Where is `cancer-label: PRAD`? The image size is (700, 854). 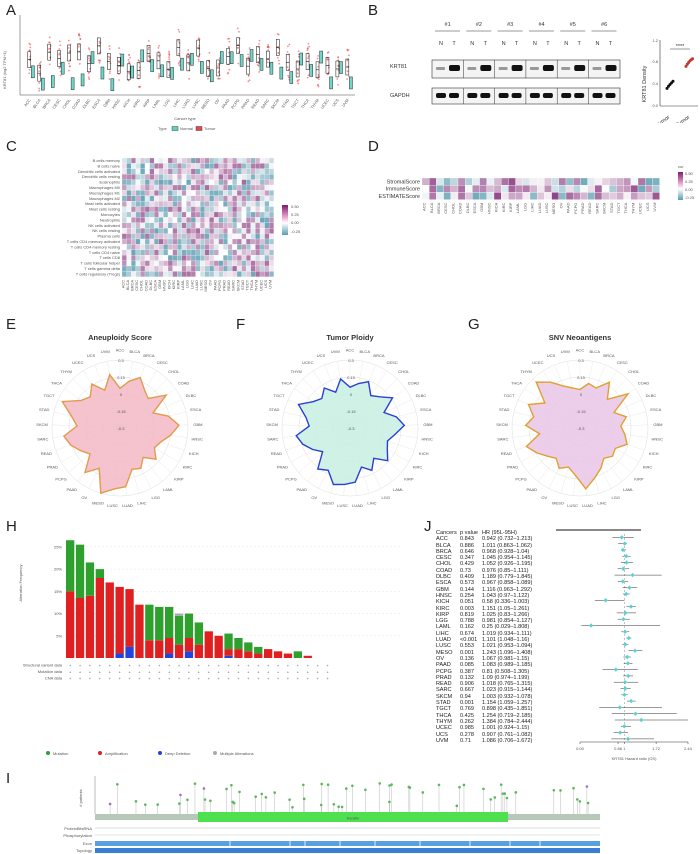 cancer-label: PRAD is located at coordinates (582, 208).